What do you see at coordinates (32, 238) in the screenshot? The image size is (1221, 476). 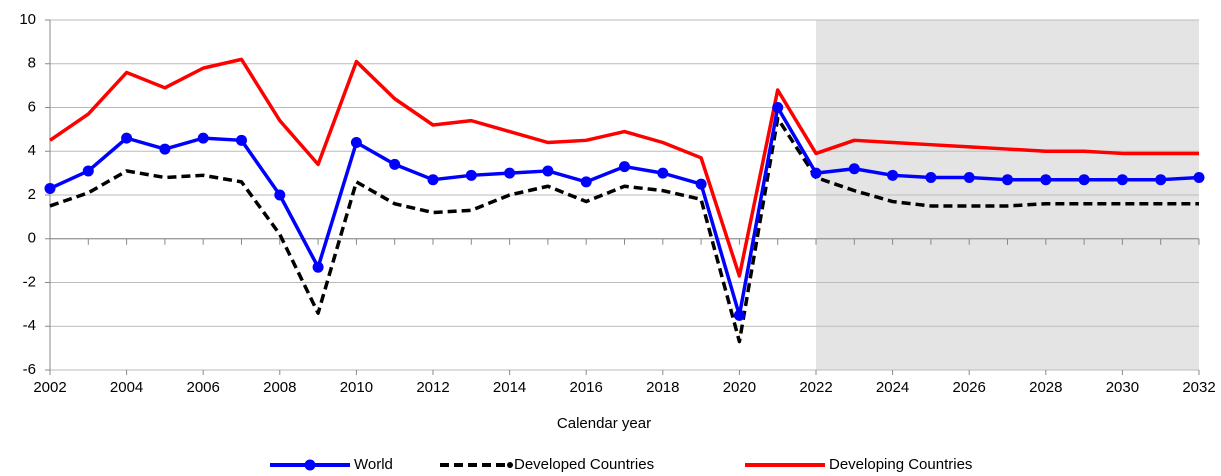 I see `y-tick-label: 0` at bounding box center [32, 238].